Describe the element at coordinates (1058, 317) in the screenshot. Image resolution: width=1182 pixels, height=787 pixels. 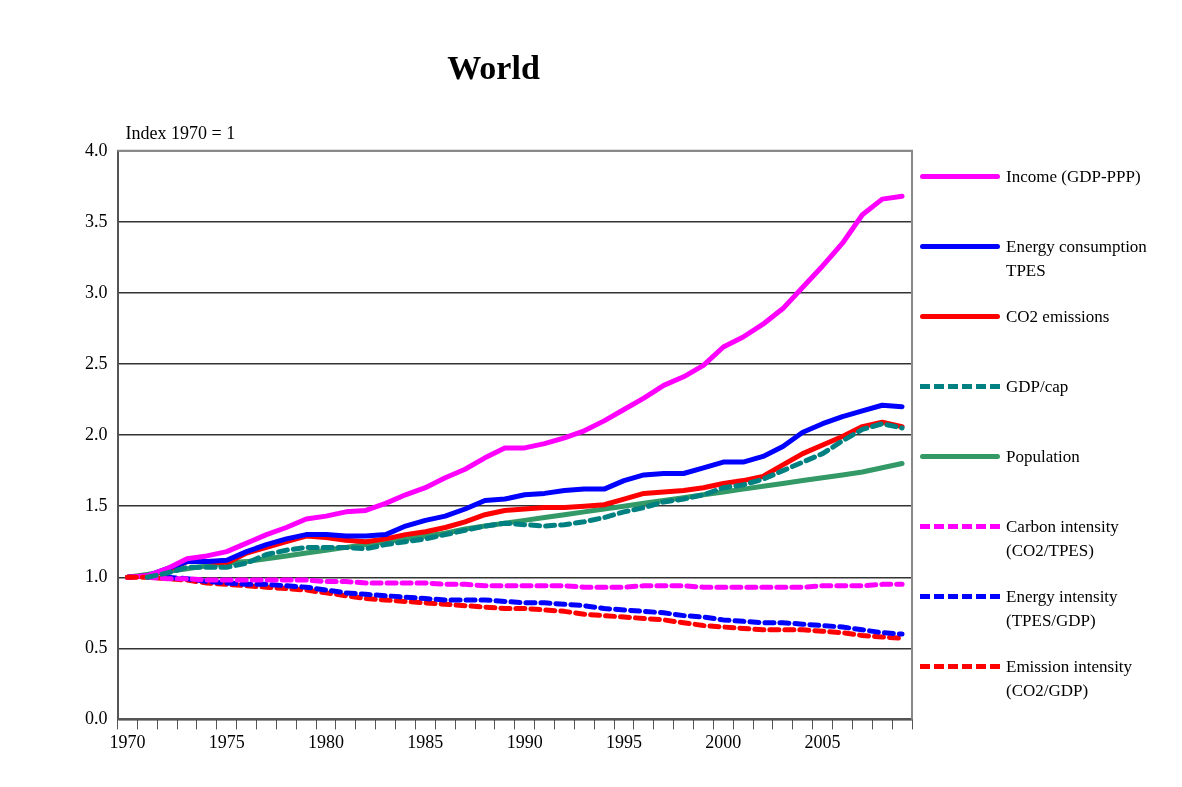
I see `legend-label: CO2 emissions` at that location.